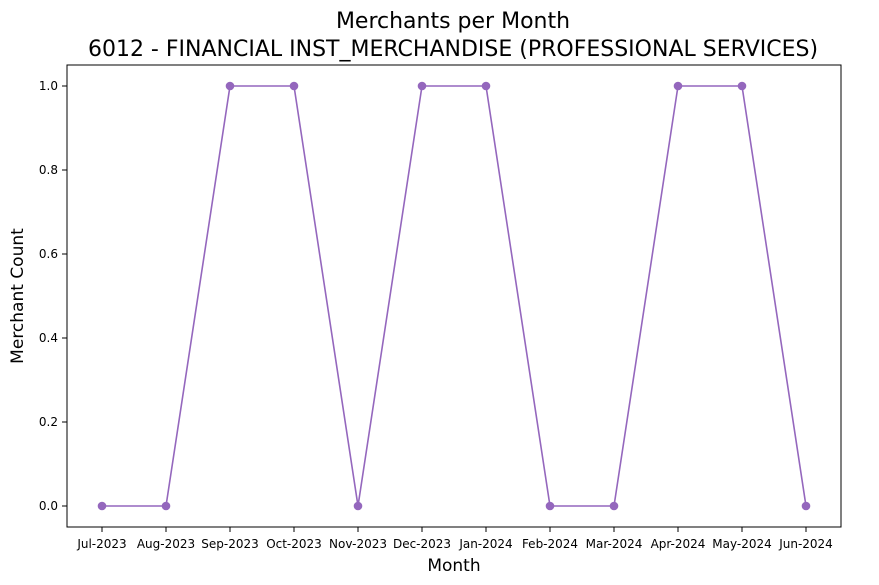 The height and width of the screenshot is (585, 879). I want to click on y-tick-label: 0.6, so click(48, 254).